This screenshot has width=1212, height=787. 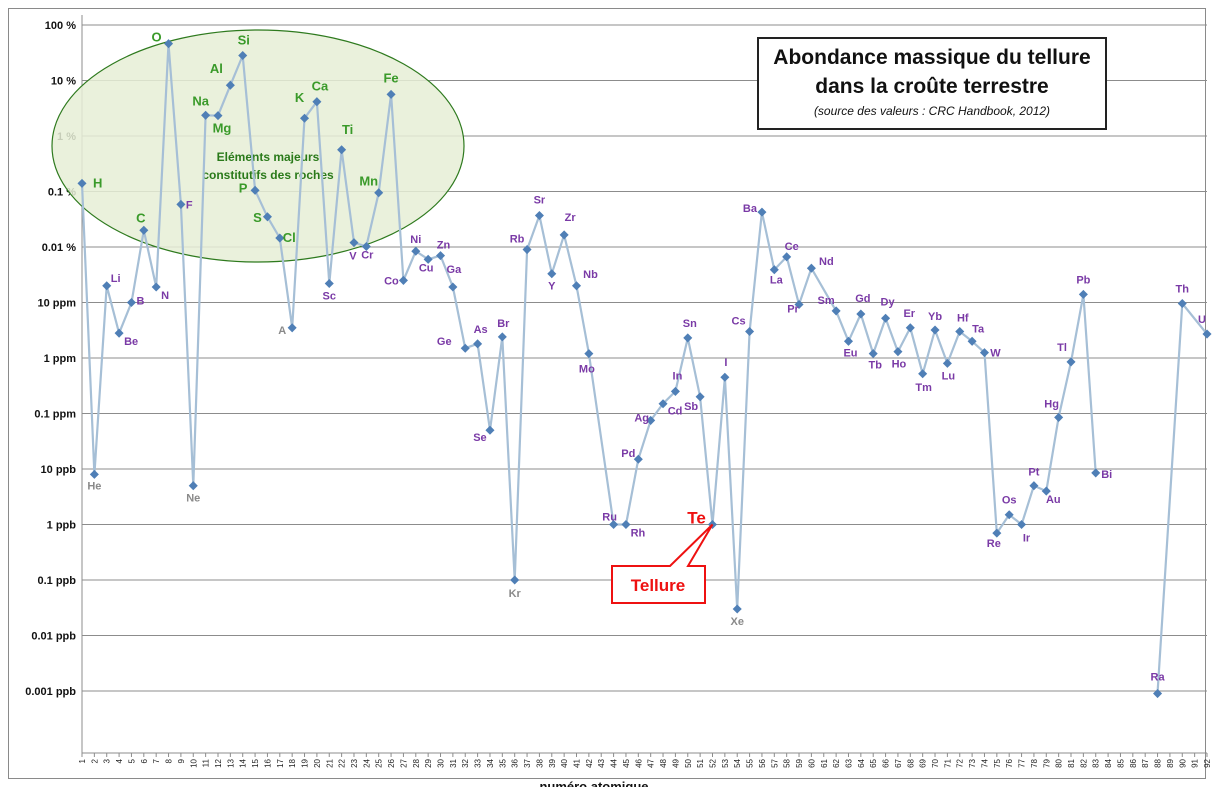 I want to click on label-Br: Br, so click(x=503, y=324).